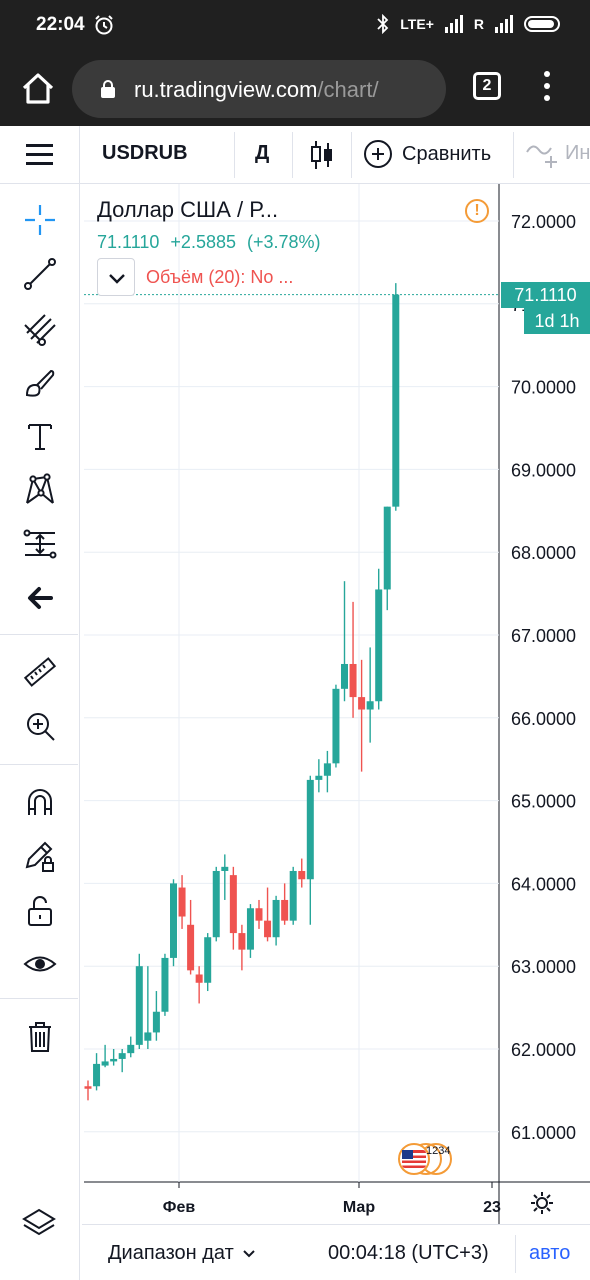 This screenshot has width=590, height=1280. Describe the element at coordinates (145, 153) in the screenshot. I see `symbol-search-button: USDRUB` at that location.